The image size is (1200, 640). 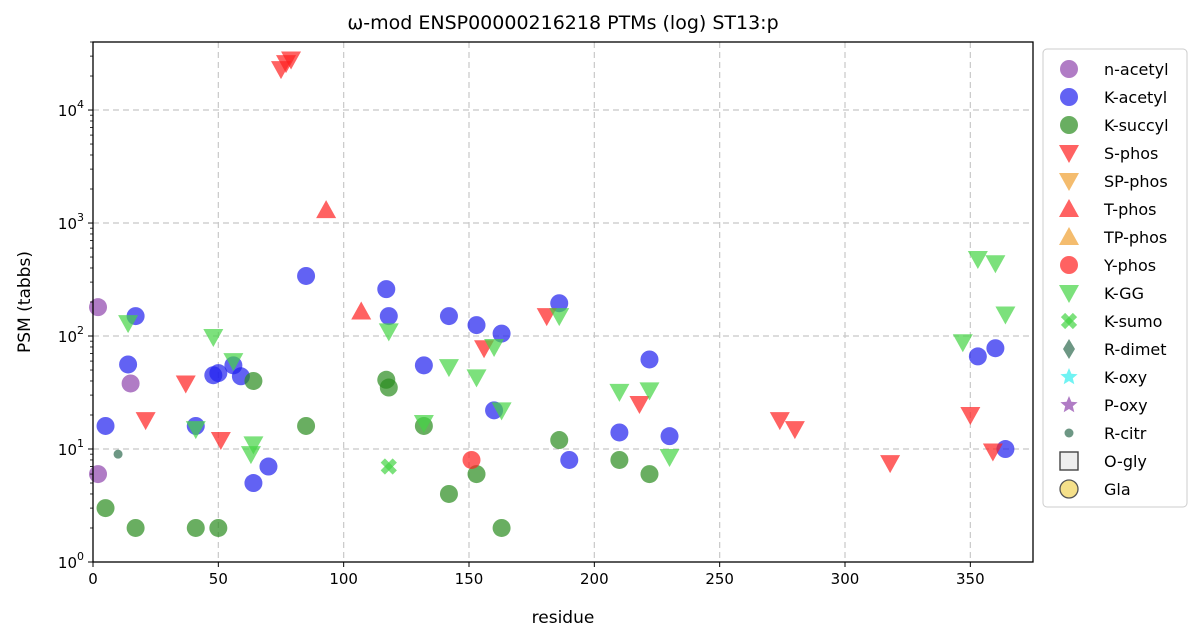 What do you see at coordinates (1136, 181) in the screenshot?
I see `legend-label-sp-phos: SP-phos` at bounding box center [1136, 181].